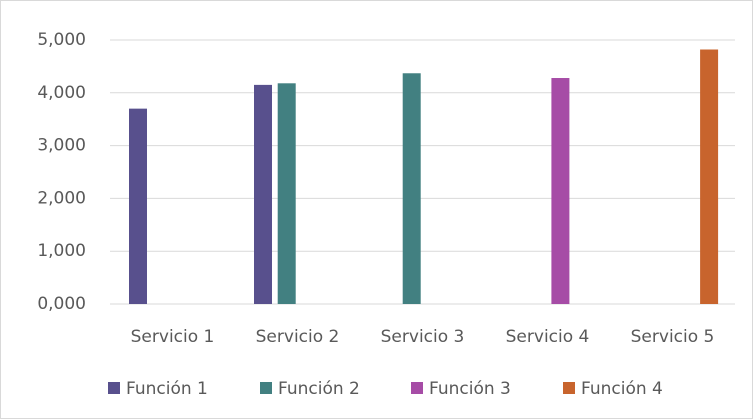 This screenshot has width=753, height=419. I want to click on x-tick-label: Servicio 2, so click(298, 337).